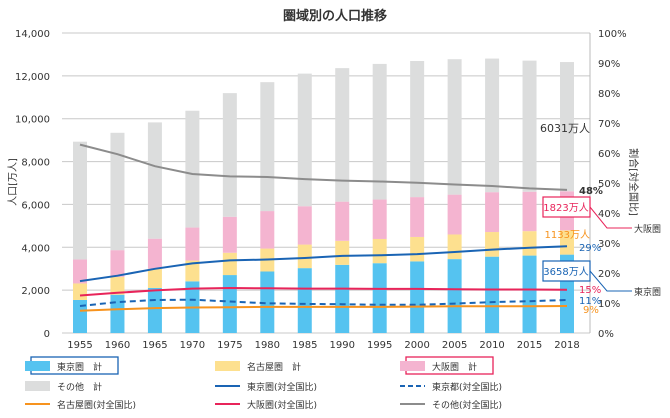 Image resolution: width=670 pixels, height=418 pixels. Describe the element at coordinates (282, 387) in the screenshot. I see `legend-label: 東京圏(対全国比)` at that location.